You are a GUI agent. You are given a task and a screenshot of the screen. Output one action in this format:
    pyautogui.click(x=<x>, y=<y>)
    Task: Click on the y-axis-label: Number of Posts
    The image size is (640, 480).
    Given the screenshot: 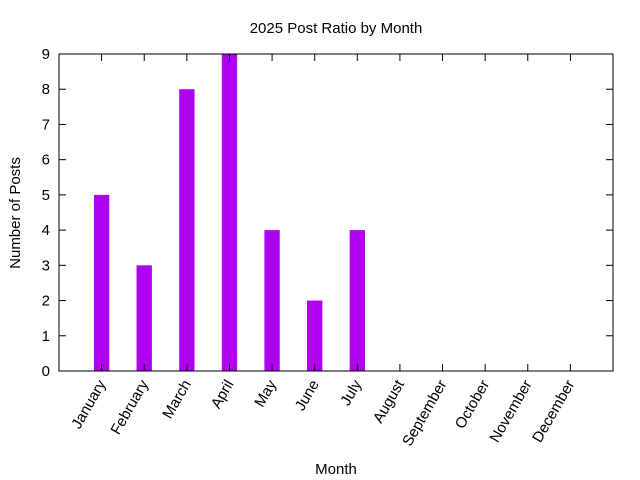 What is the action you would take?
    pyautogui.click(x=15, y=213)
    